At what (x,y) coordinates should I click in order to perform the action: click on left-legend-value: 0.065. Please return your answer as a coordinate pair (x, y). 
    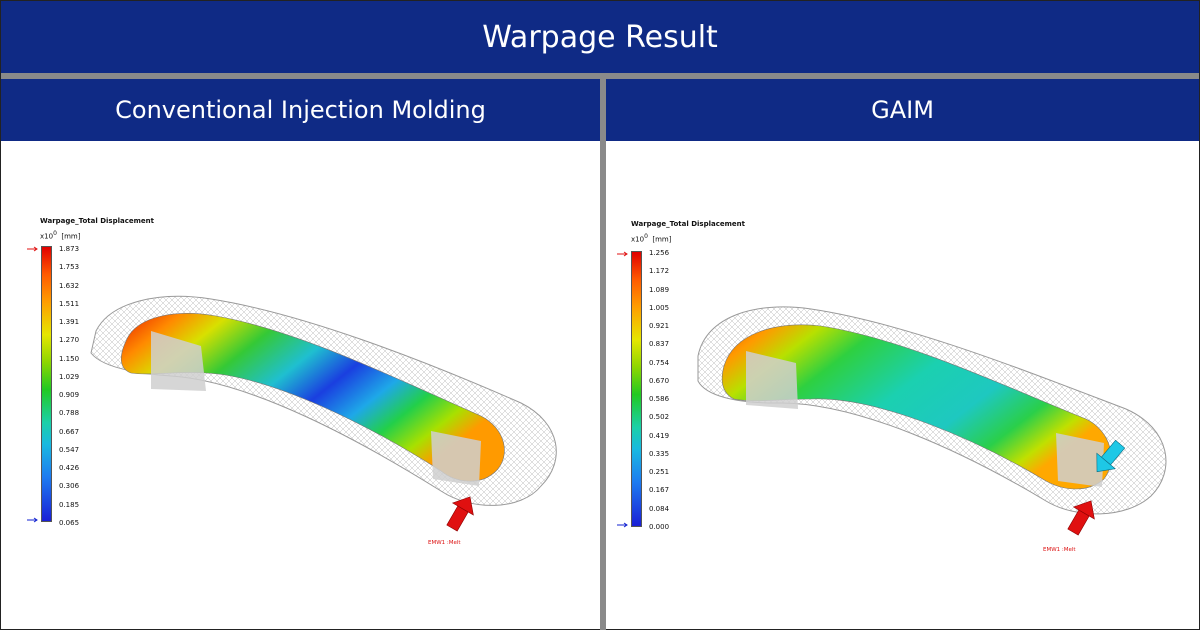
    Looking at the image, I should click on (69, 522).